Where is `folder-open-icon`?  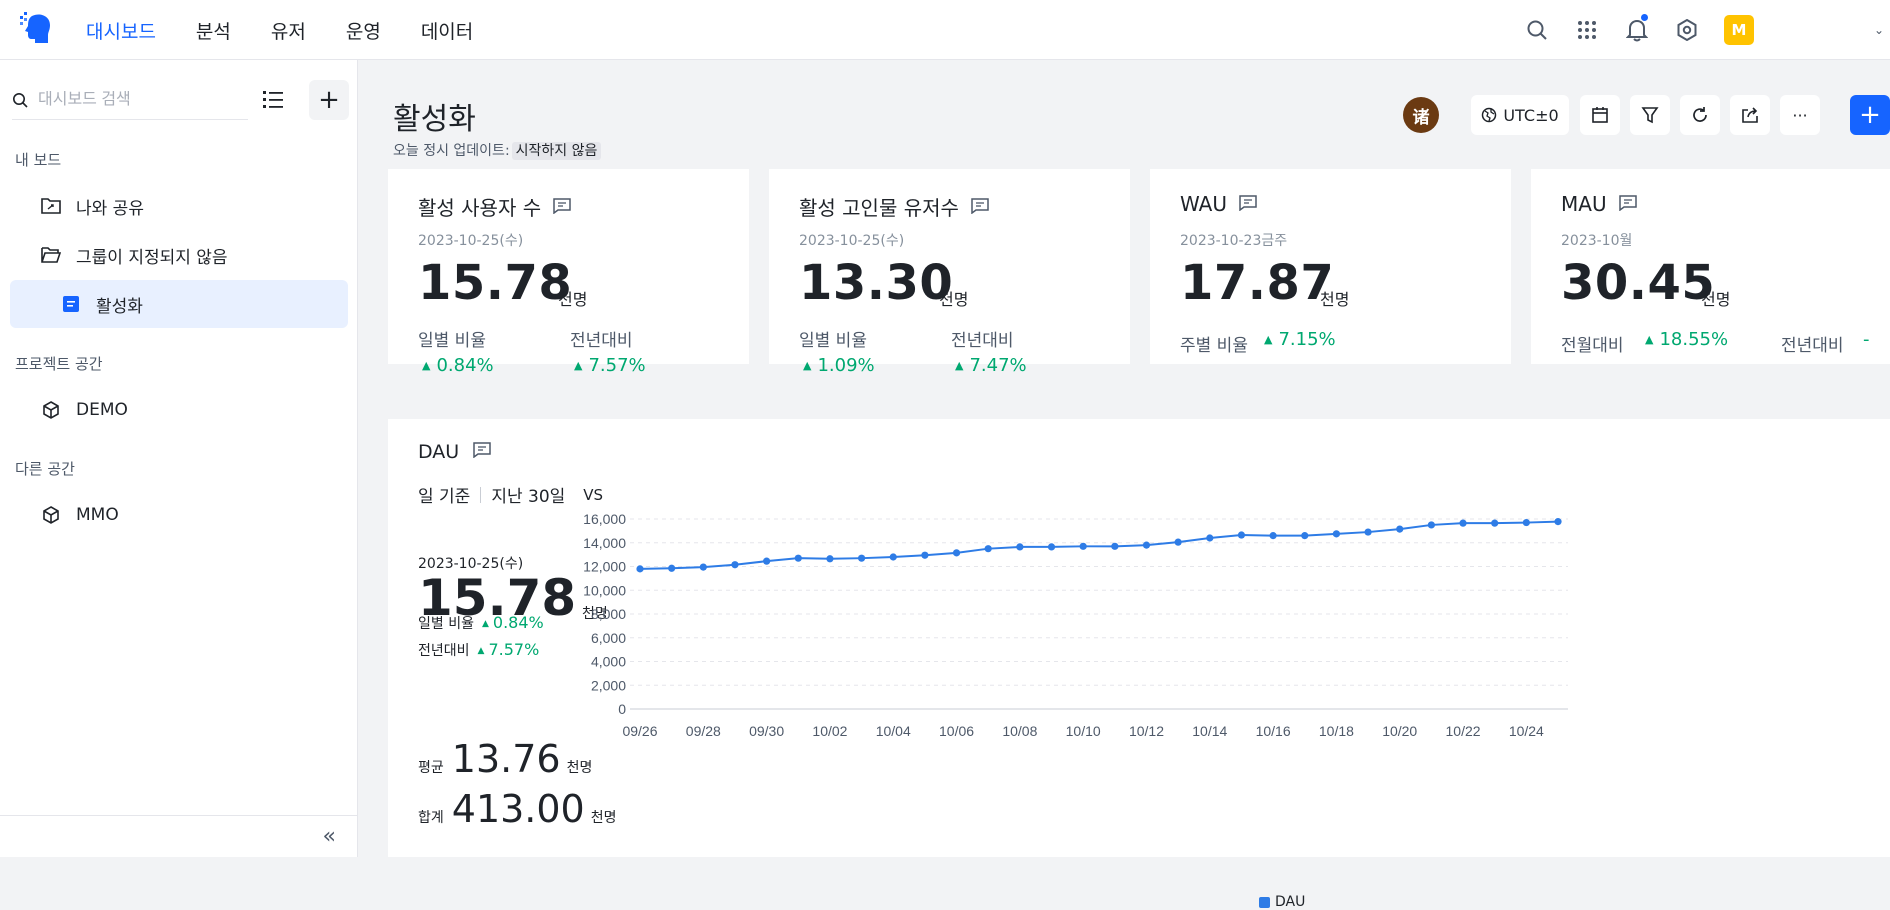
folder-open-icon is located at coordinates (51, 255).